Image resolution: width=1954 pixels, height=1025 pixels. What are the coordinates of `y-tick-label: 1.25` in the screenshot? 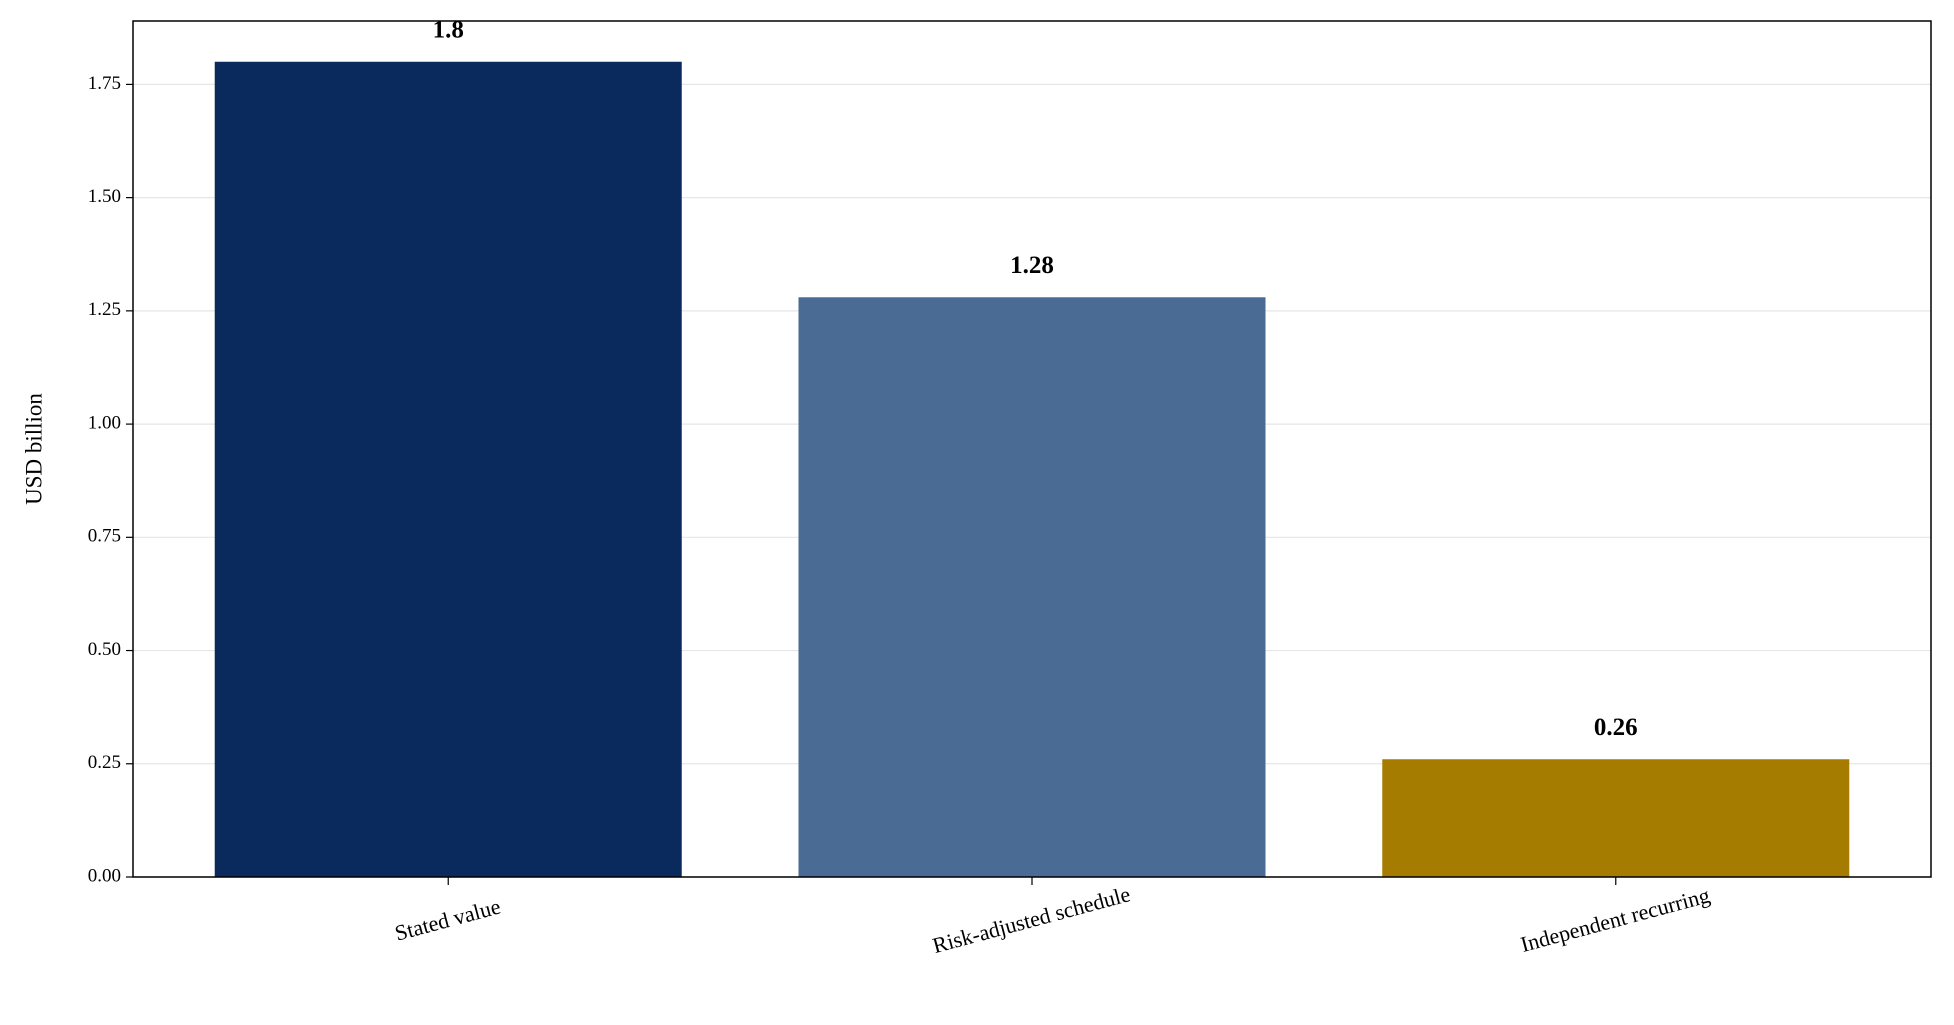 It's located at (104, 309).